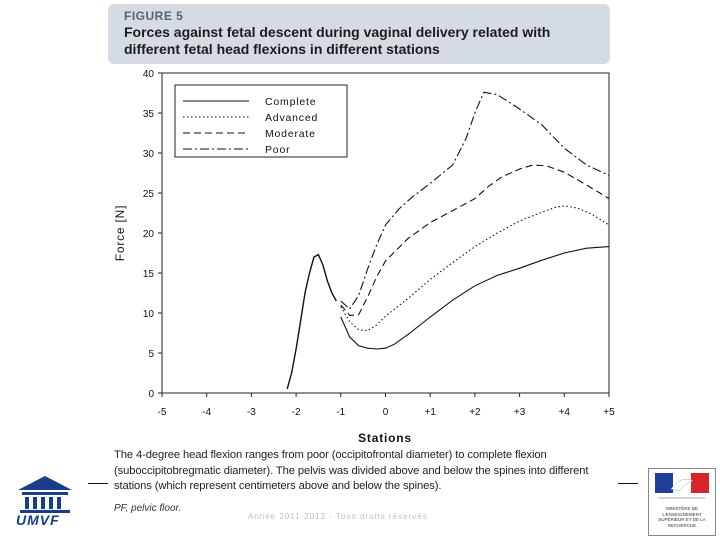  What do you see at coordinates (149, 274) in the screenshot?
I see `y-tick-label: 15` at bounding box center [149, 274].